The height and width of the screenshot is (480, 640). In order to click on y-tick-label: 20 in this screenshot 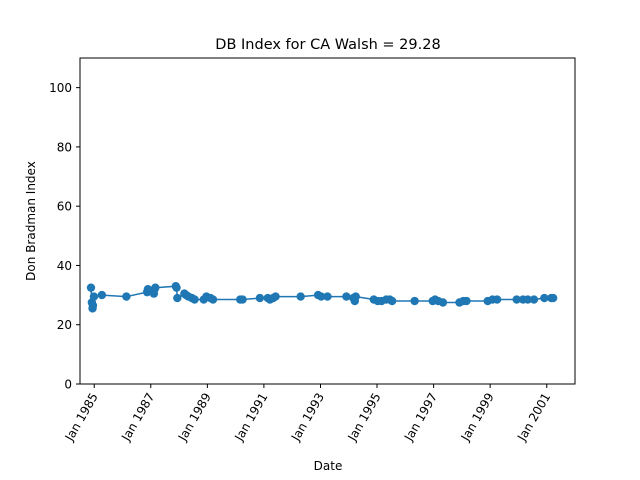, I will do `click(64, 325)`.